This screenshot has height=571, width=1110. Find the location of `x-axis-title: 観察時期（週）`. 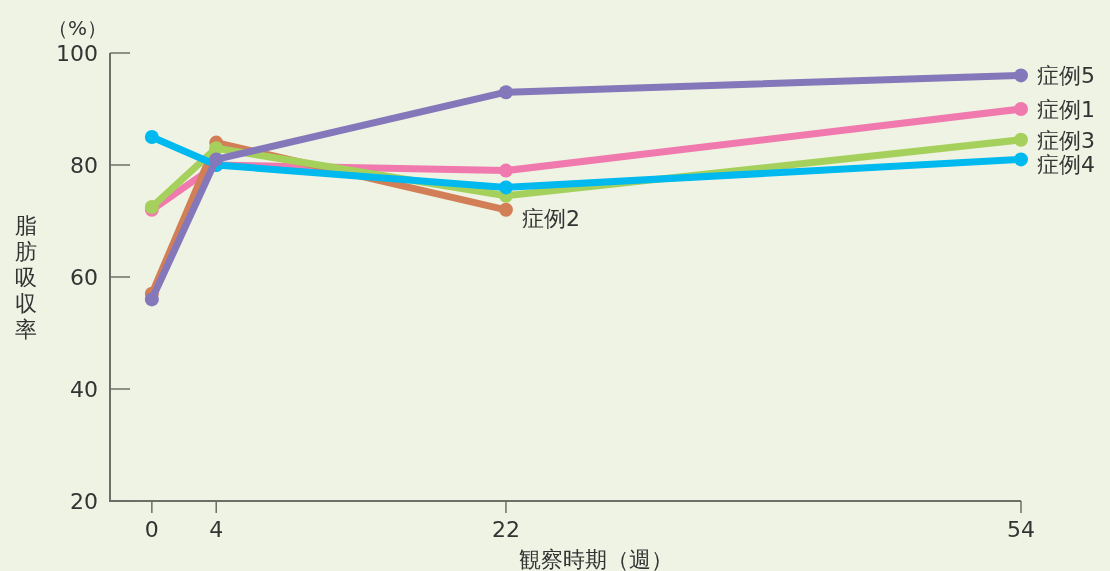

x-axis-title: 観察時期（週） is located at coordinates (595, 559).